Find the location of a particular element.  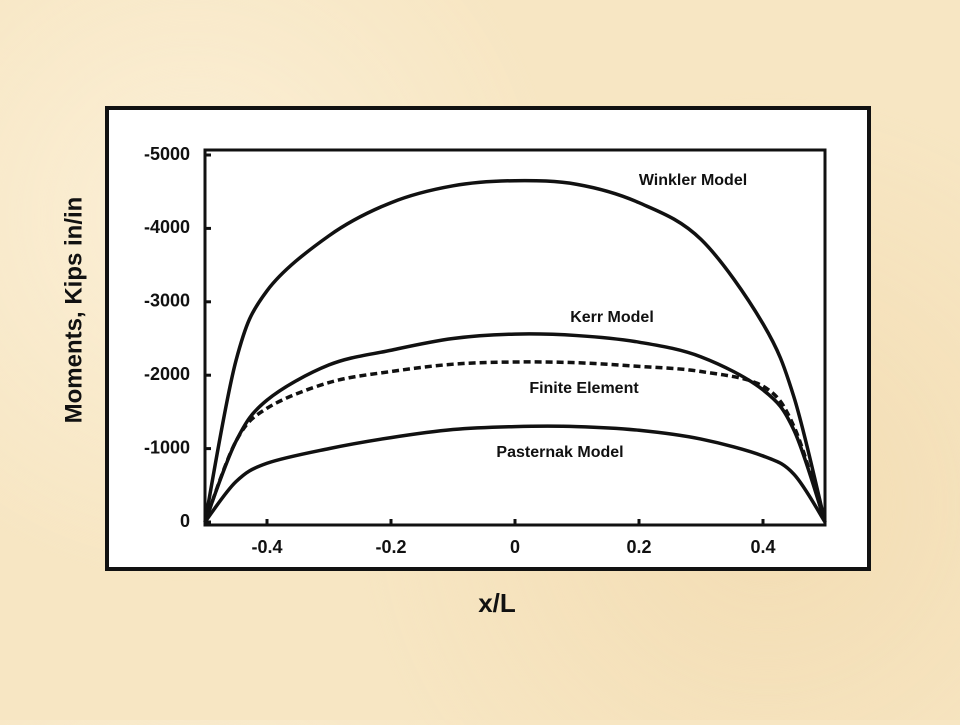

series-label: Pasternak Model is located at coordinates (559, 452).